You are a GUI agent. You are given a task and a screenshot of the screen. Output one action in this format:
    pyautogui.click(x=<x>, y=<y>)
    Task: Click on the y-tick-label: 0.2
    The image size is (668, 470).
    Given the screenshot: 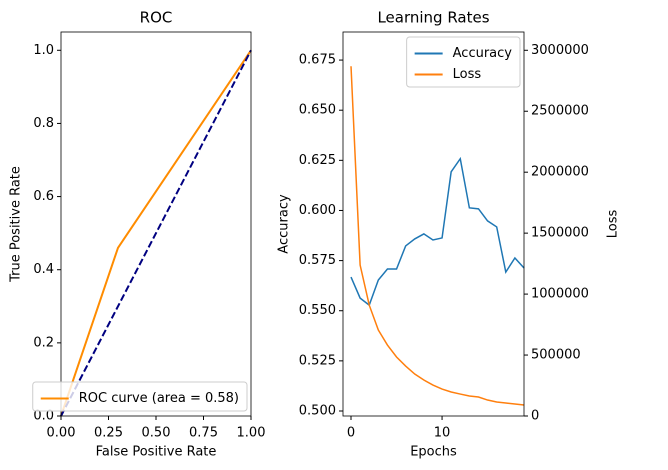 What is the action you would take?
    pyautogui.click(x=43, y=342)
    